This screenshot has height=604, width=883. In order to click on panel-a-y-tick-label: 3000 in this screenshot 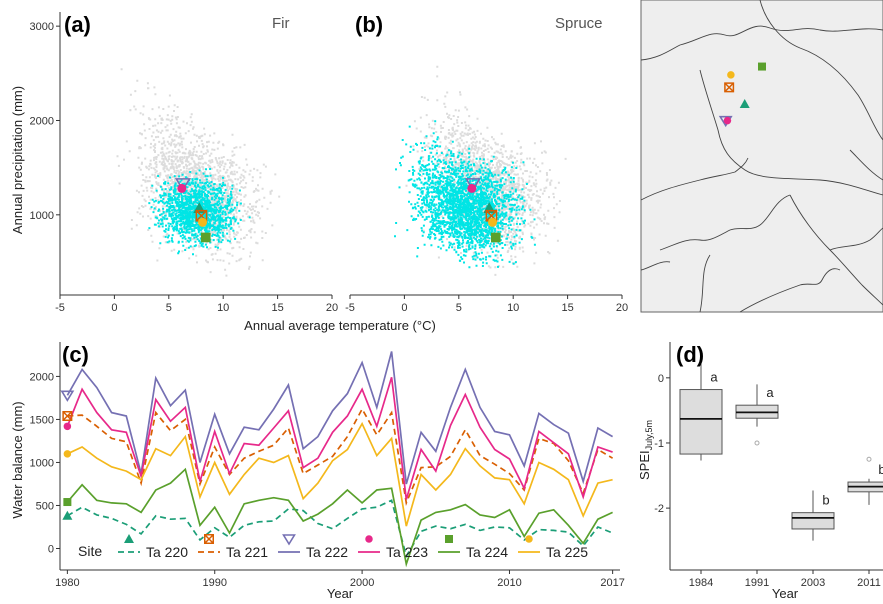, I will do `click(42, 27)`.